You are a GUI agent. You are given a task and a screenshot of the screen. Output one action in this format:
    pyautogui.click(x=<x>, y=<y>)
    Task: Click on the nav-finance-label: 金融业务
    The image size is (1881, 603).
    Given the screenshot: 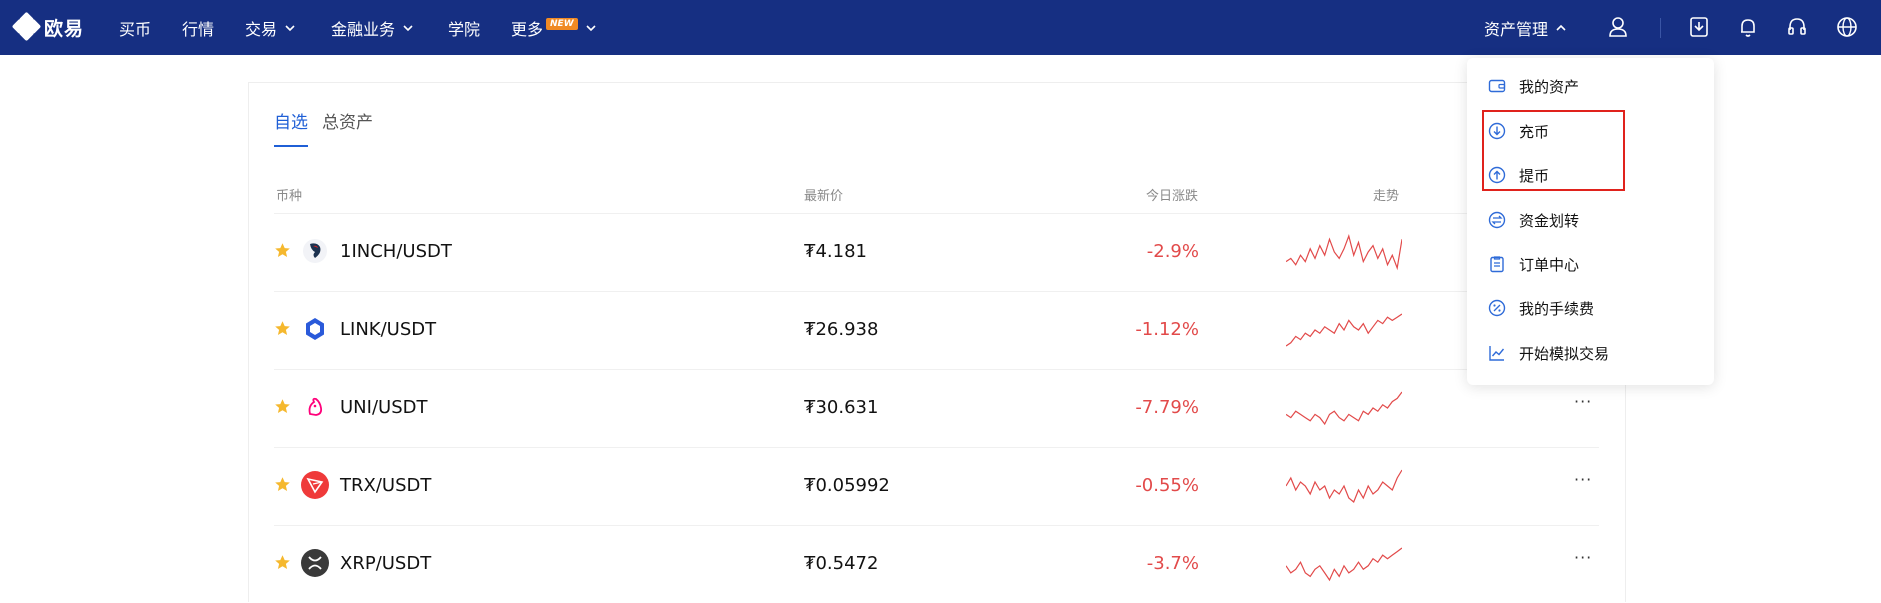 What is the action you would take?
    pyautogui.click(x=363, y=29)
    